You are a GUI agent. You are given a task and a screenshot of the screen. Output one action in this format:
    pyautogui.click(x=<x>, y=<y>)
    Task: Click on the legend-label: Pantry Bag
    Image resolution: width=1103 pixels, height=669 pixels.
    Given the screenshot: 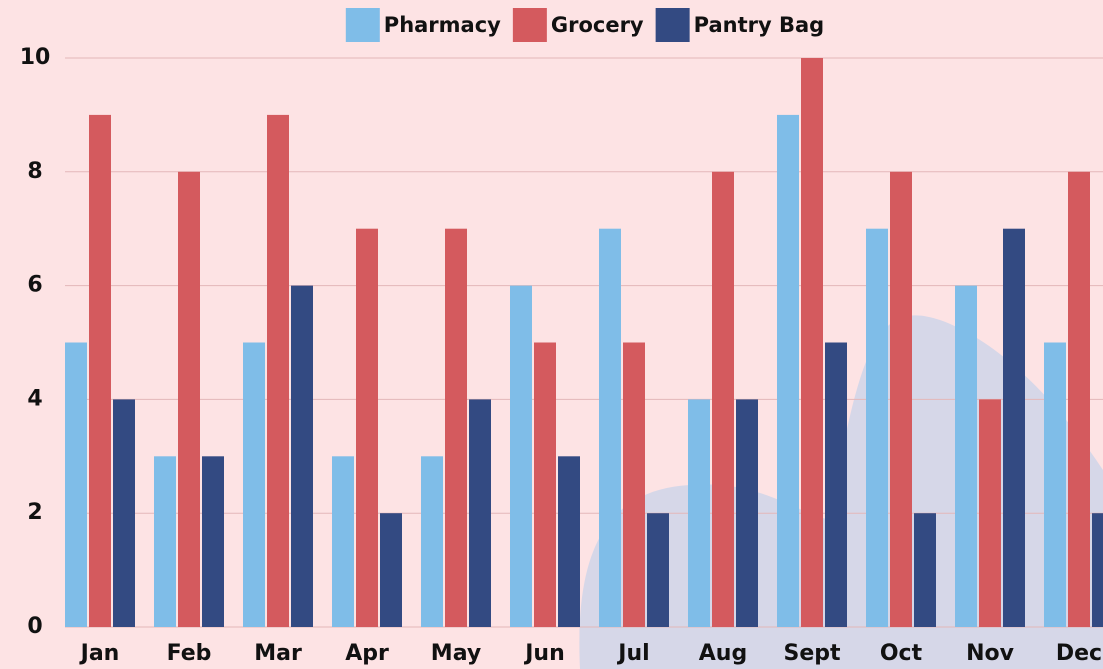 What is the action you would take?
    pyautogui.click(x=759, y=25)
    